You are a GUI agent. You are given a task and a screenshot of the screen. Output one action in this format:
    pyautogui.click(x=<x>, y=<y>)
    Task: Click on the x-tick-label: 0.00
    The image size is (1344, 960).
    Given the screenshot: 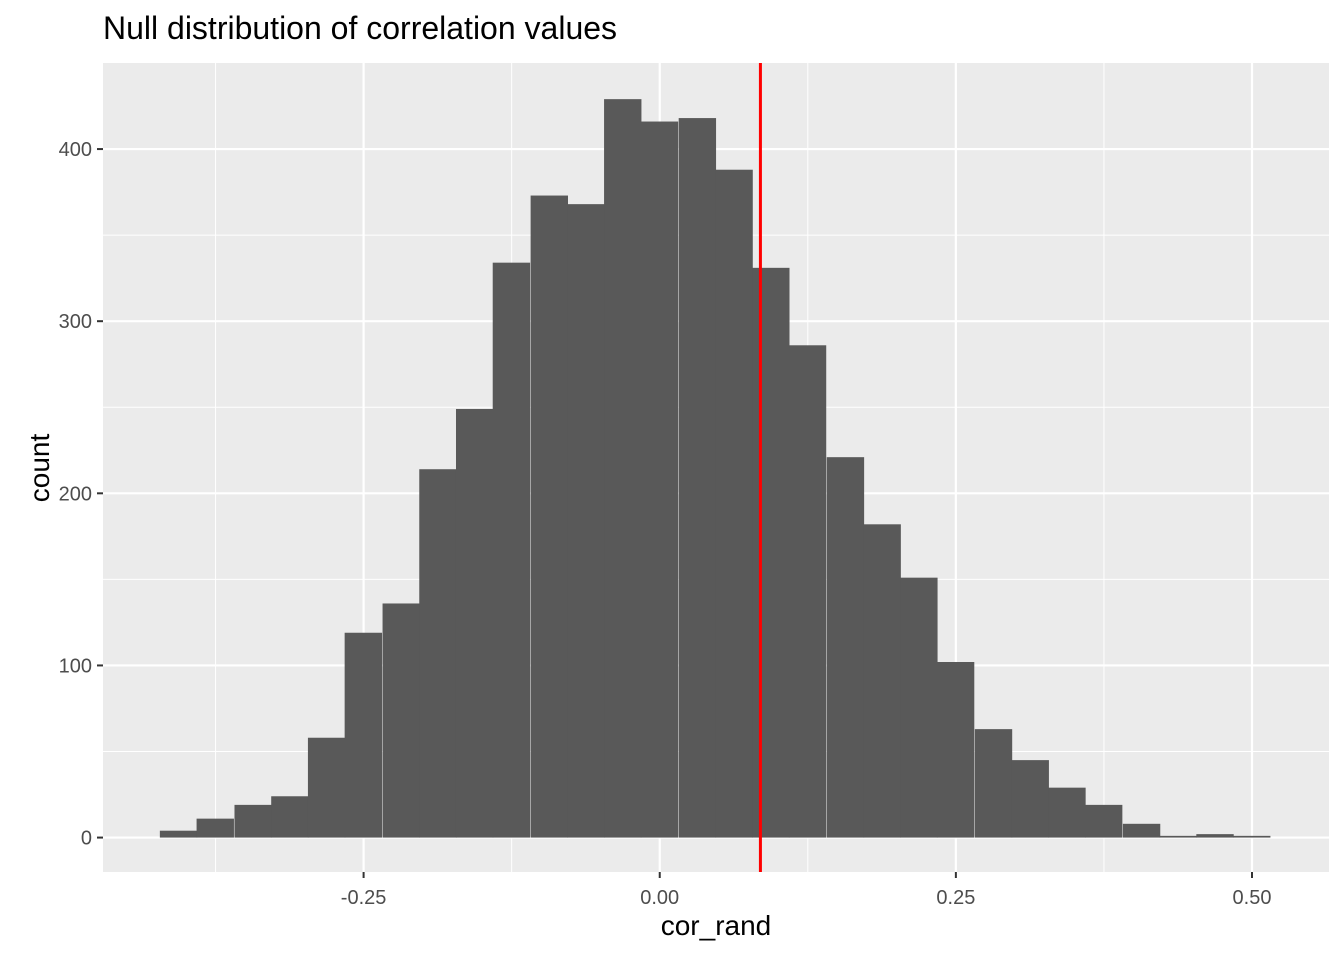 What is the action you would take?
    pyautogui.click(x=659, y=898)
    